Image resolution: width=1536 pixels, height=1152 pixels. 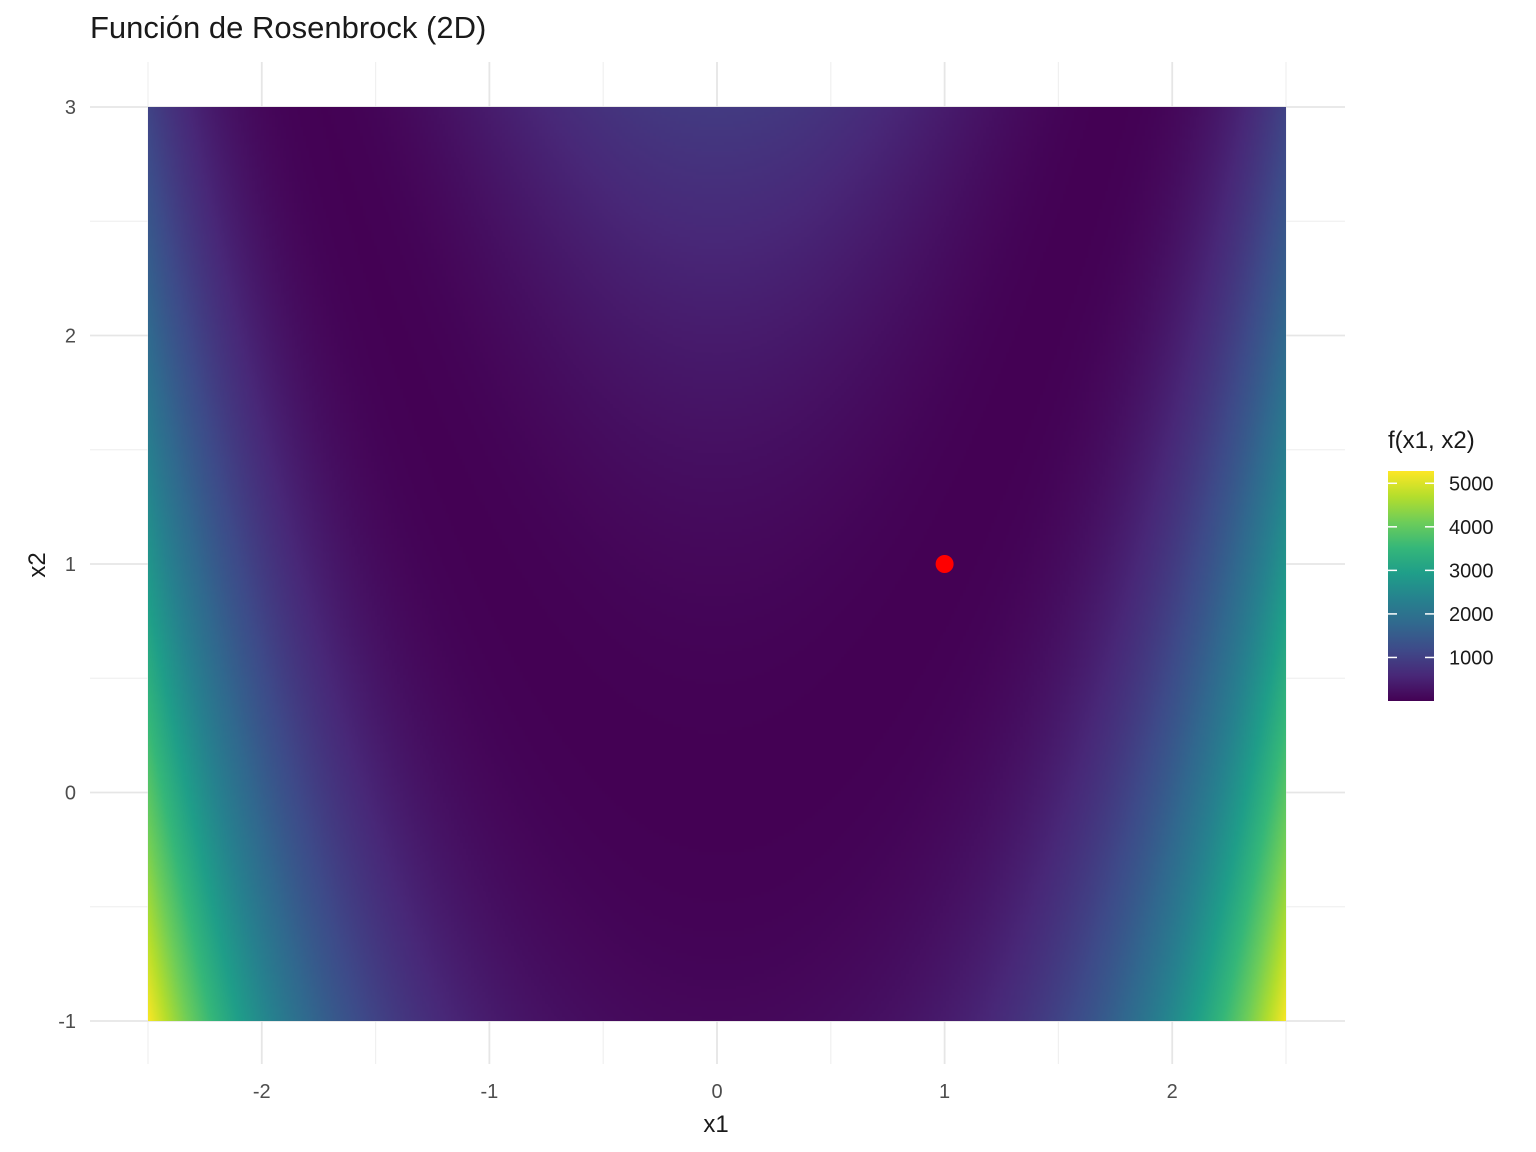 I want to click on x-tick-labels: -2 -1 0 1 2, so click(x=715, y=1092).